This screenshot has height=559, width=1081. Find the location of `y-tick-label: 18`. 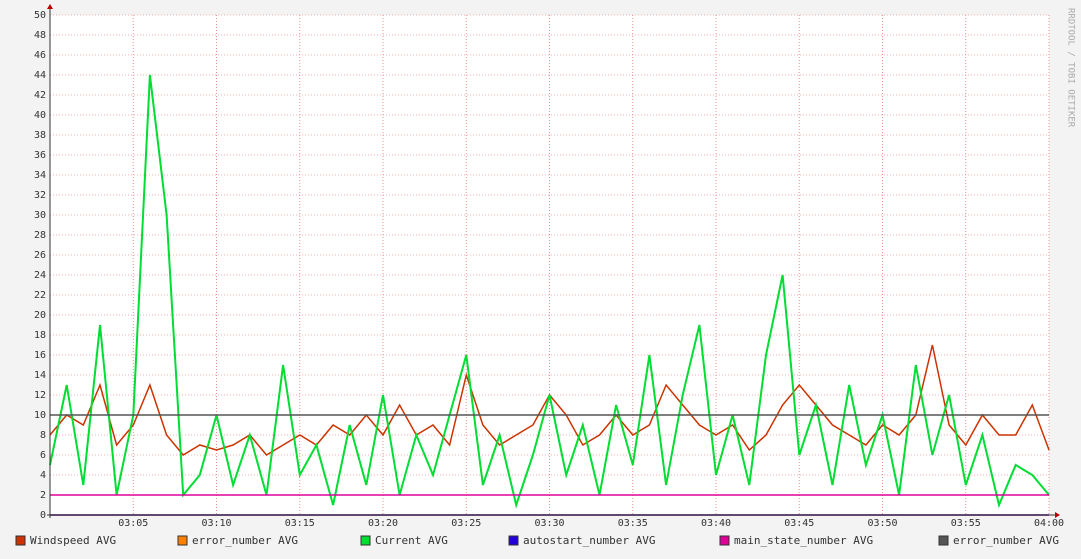

y-tick-label: 18 is located at coordinates (40, 335).